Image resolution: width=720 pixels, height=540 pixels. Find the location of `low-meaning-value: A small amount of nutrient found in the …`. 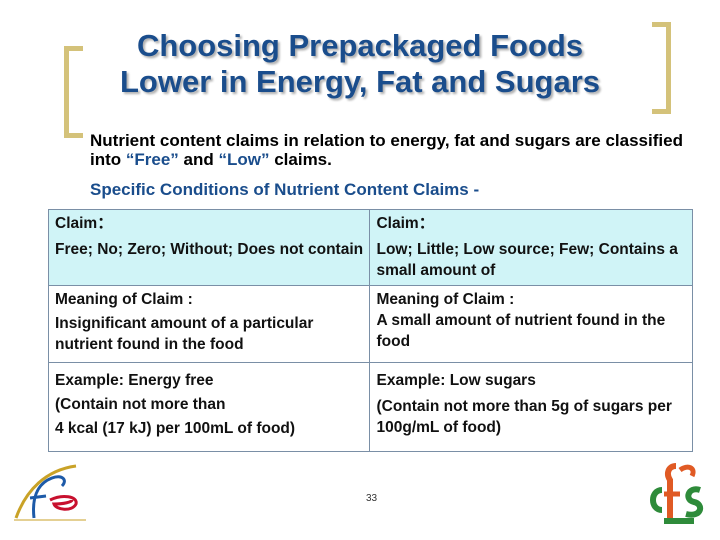

low-meaning-value: A small amount of nutrient found in the … is located at coordinates (521, 331).